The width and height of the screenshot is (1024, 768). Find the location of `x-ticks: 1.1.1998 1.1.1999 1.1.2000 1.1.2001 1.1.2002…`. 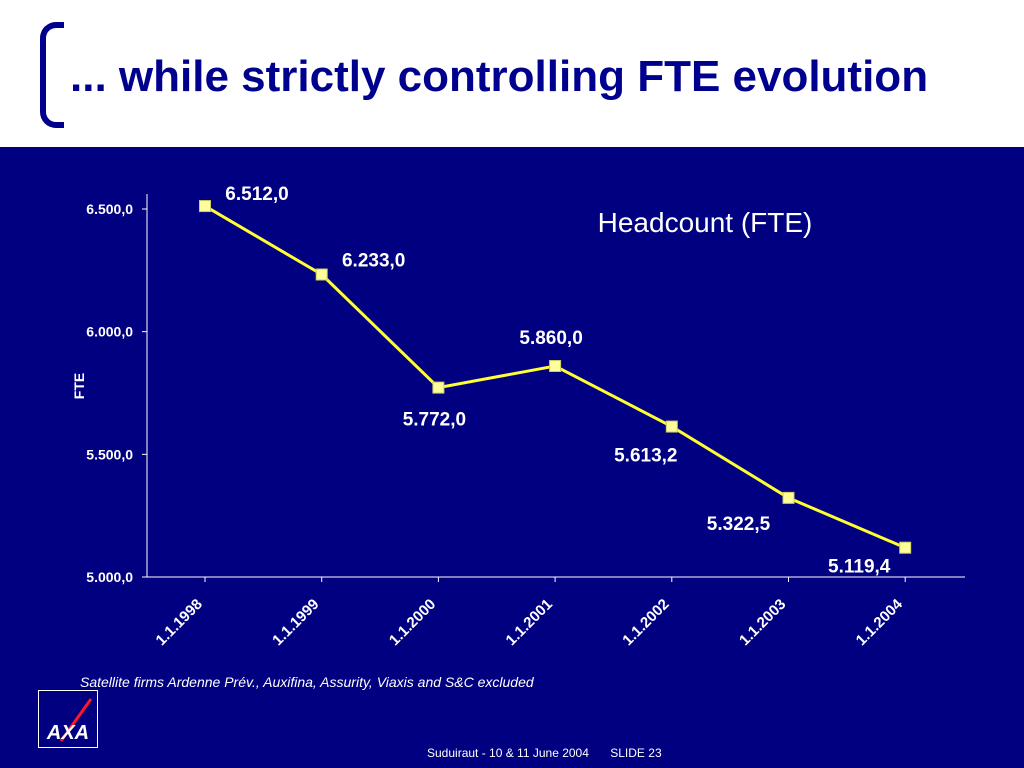

x-ticks: 1.1.1998 1.1.1999 1.1.2000 1.1.2001 1.1.2002… is located at coordinates (530, 613).